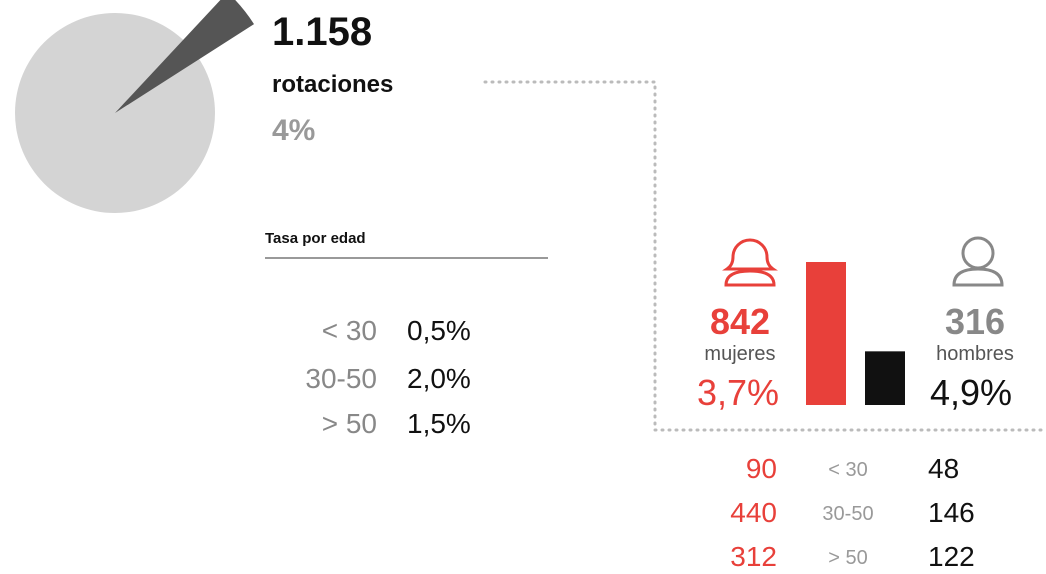 The height and width of the screenshot is (574, 1046). I want to click on pie-slice, so click(185, 56).